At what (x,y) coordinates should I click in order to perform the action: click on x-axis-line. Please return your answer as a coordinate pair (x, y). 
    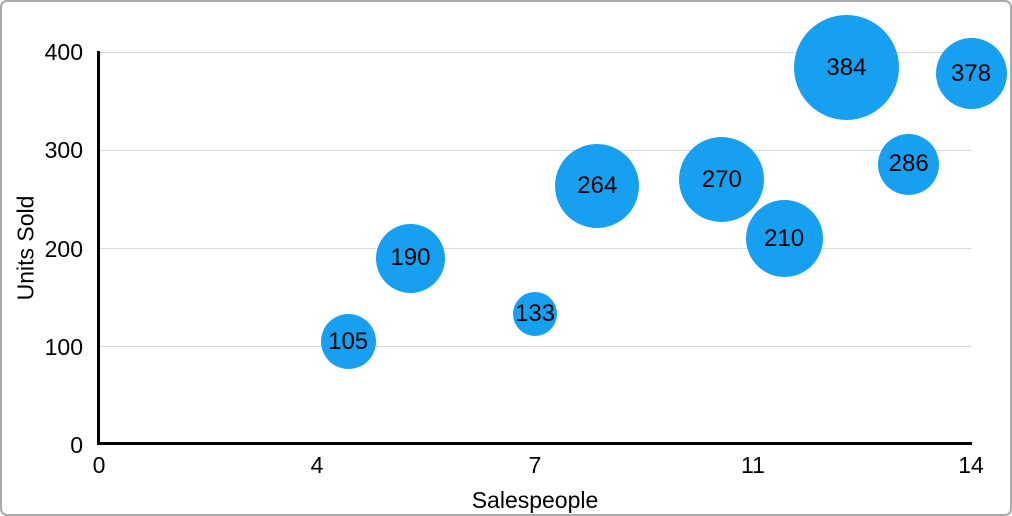
    Looking at the image, I should click on (534, 443).